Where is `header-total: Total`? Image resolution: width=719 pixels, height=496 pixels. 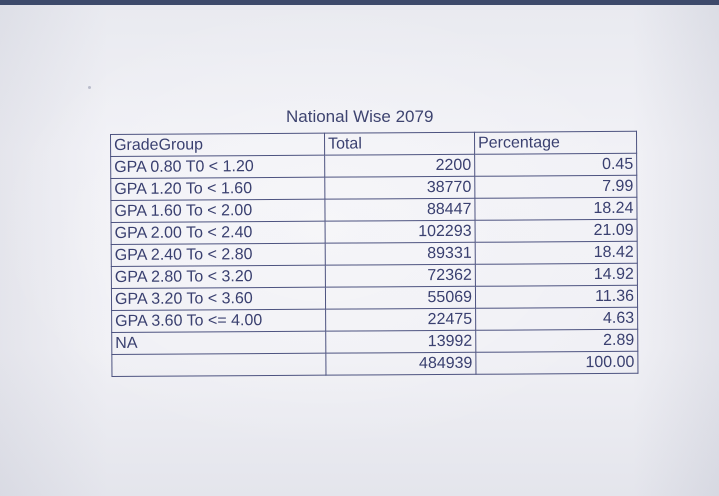 header-total: Total is located at coordinates (399, 144).